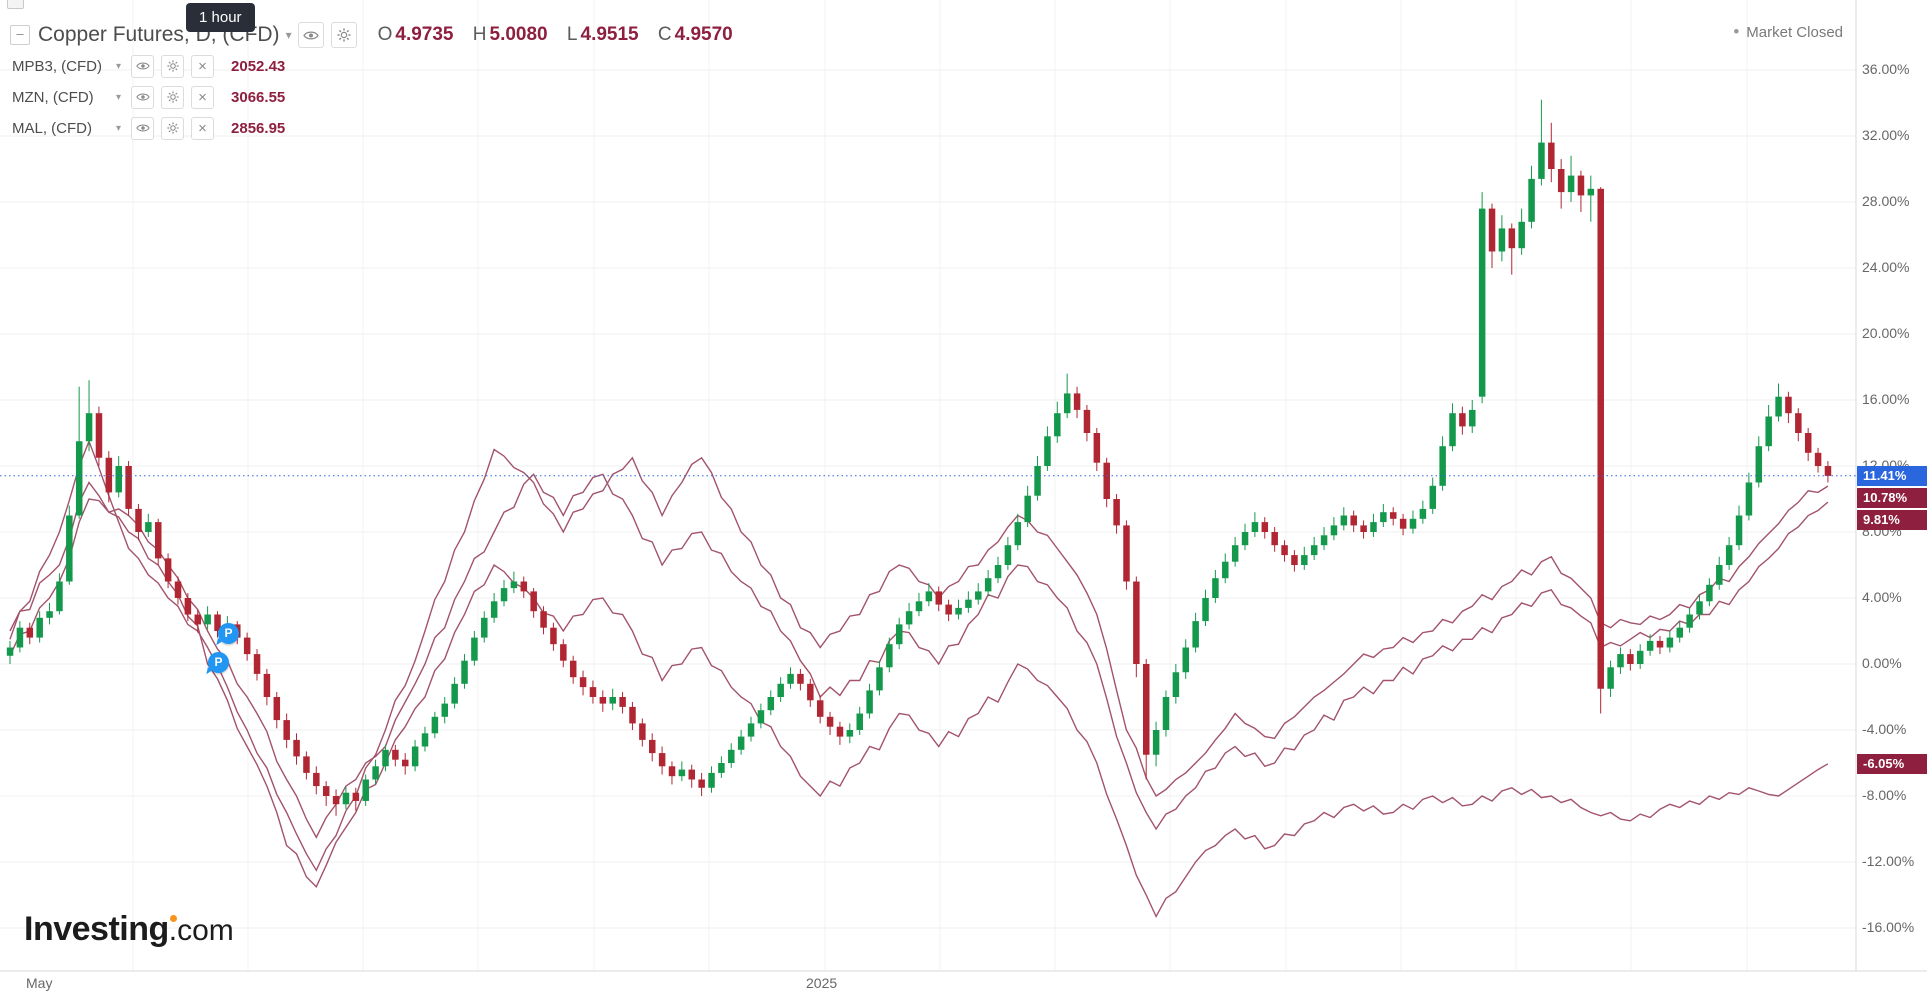 The width and height of the screenshot is (1927, 997). What do you see at coordinates (201, 930) in the screenshot?
I see `logo-text-com: .com` at bounding box center [201, 930].